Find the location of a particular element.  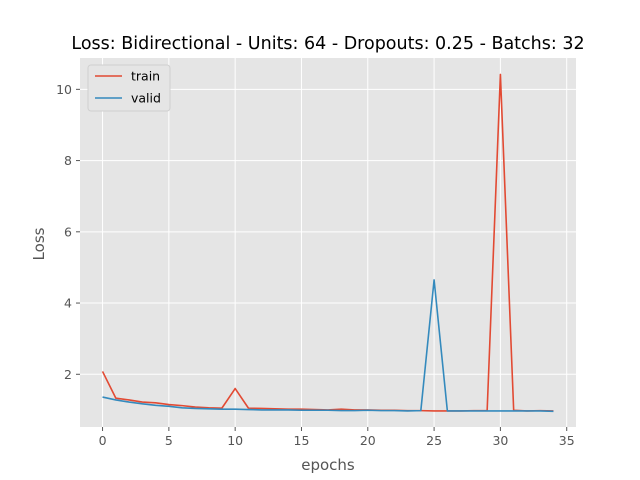

y-tick-label: 4 is located at coordinates (68, 303).